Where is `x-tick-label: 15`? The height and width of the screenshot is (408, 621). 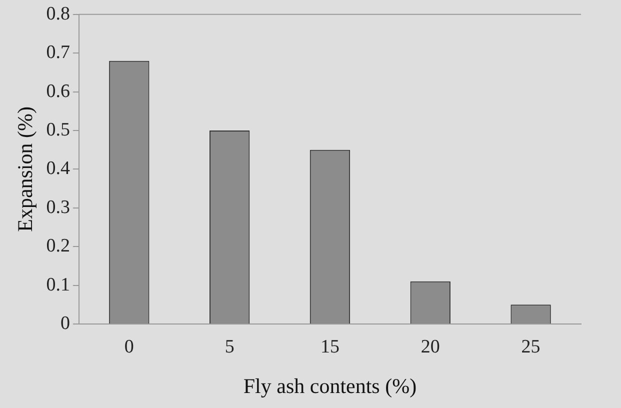 x-tick-label: 15 is located at coordinates (330, 347).